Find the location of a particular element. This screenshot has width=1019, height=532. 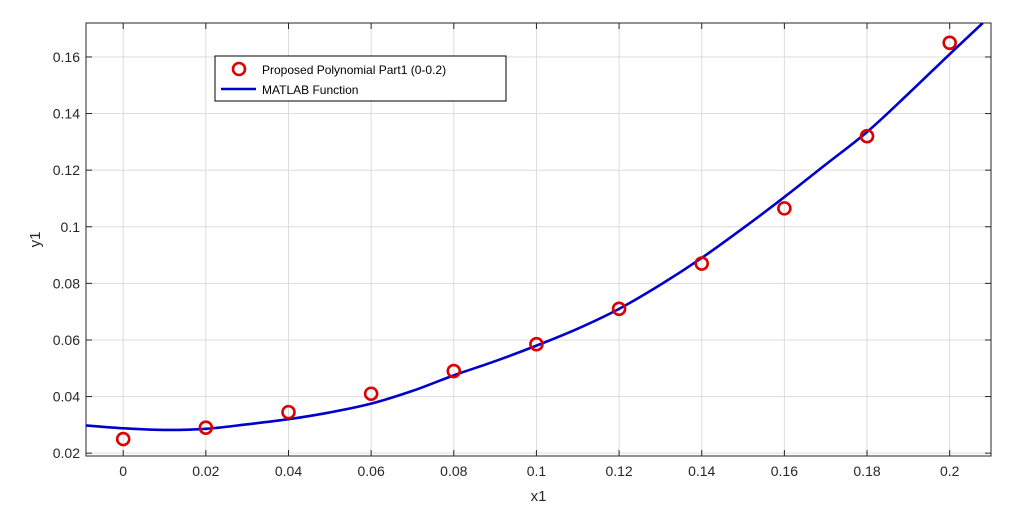

x-tick-label: 0.08 is located at coordinates (453, 471).